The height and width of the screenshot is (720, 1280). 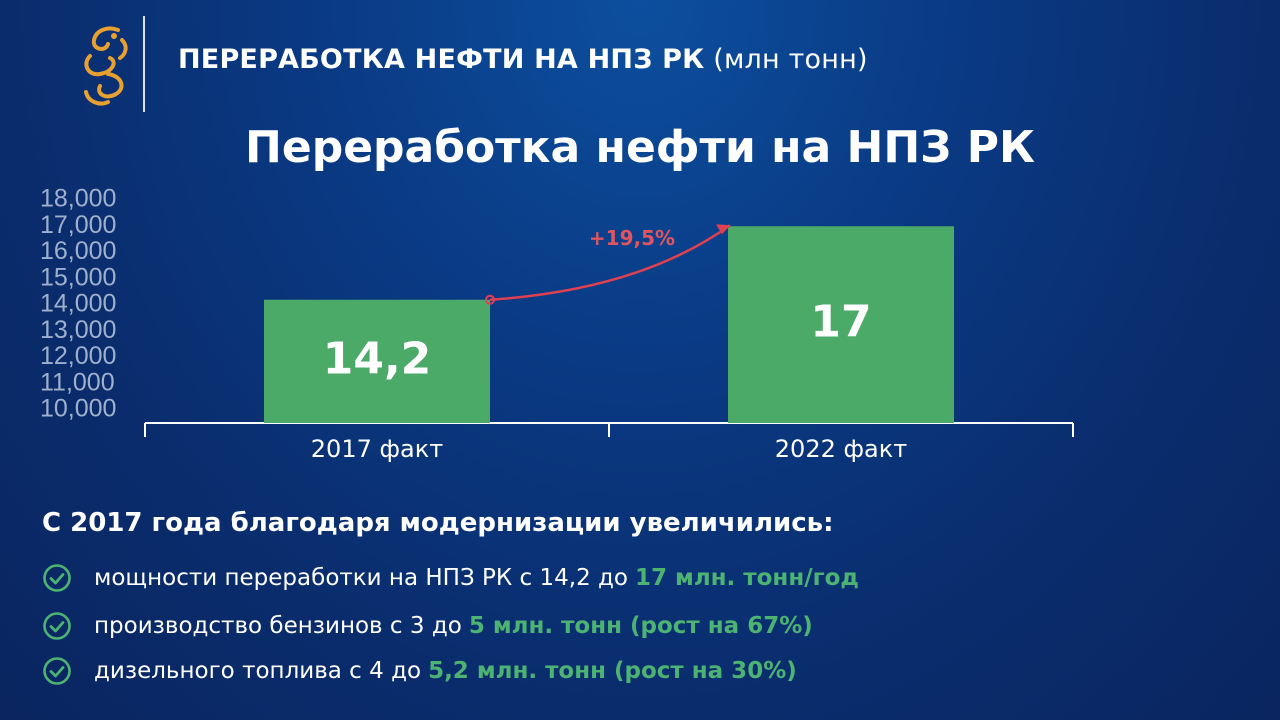 I want to click on chart-title: Переработка нефти на НПЗ РК, so click(x=640, y=147).